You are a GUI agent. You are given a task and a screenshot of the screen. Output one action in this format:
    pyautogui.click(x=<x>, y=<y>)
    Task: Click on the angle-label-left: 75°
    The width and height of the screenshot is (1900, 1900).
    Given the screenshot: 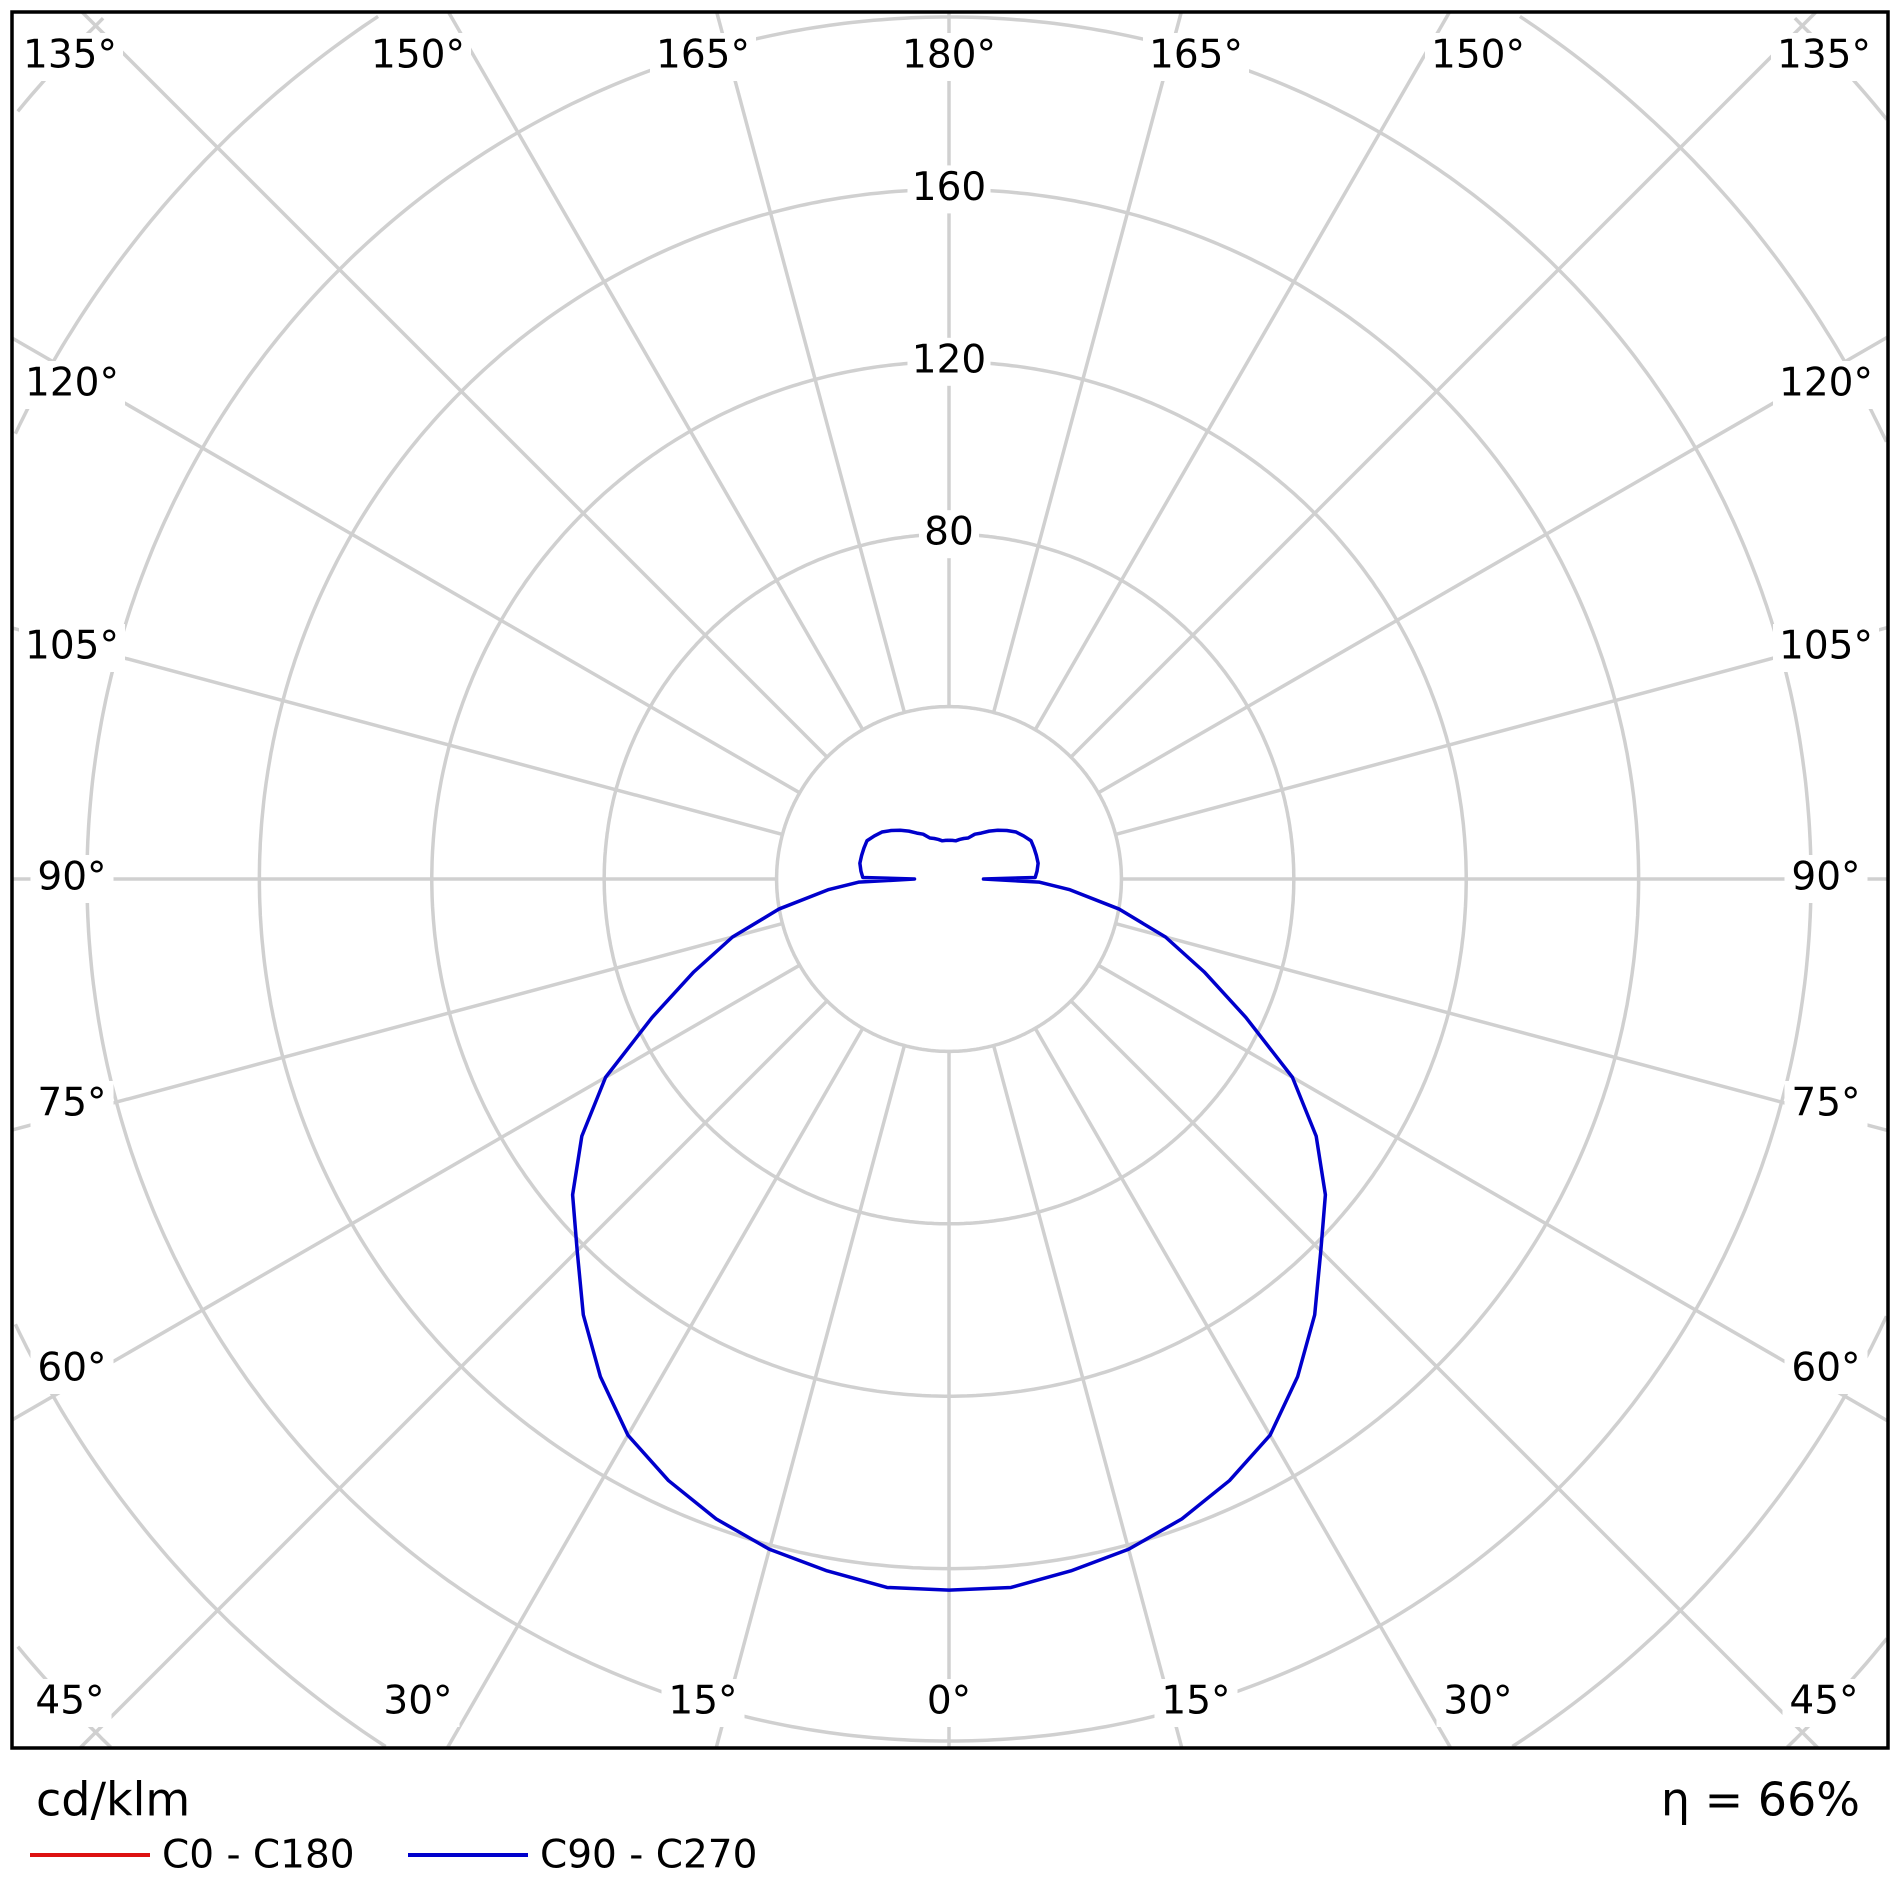 What is the action you would take?
    pyautogui.click(x=71, y=1103)
    